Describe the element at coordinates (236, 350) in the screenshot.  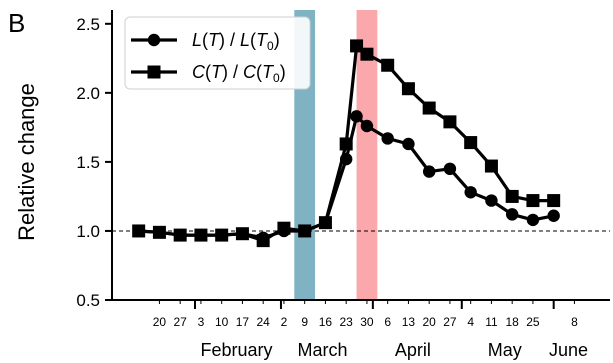
I see `month-label-0: February` at that location.